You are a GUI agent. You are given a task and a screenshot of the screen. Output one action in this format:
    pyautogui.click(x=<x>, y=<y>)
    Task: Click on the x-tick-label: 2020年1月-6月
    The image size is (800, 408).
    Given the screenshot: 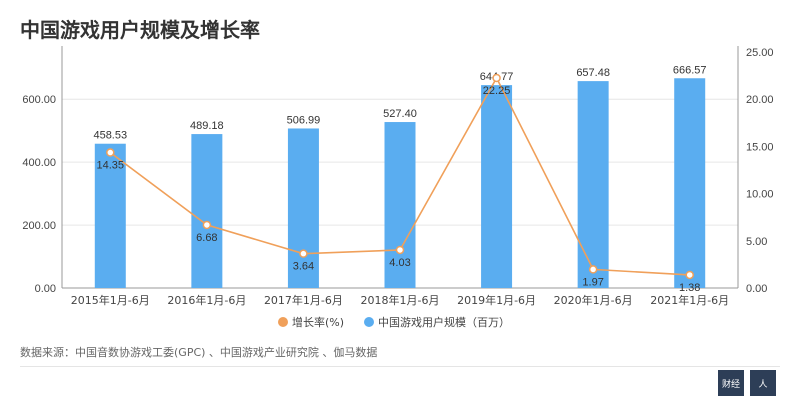 What is the action you would take?
    pyautogui.click(x=593, y=300)
    